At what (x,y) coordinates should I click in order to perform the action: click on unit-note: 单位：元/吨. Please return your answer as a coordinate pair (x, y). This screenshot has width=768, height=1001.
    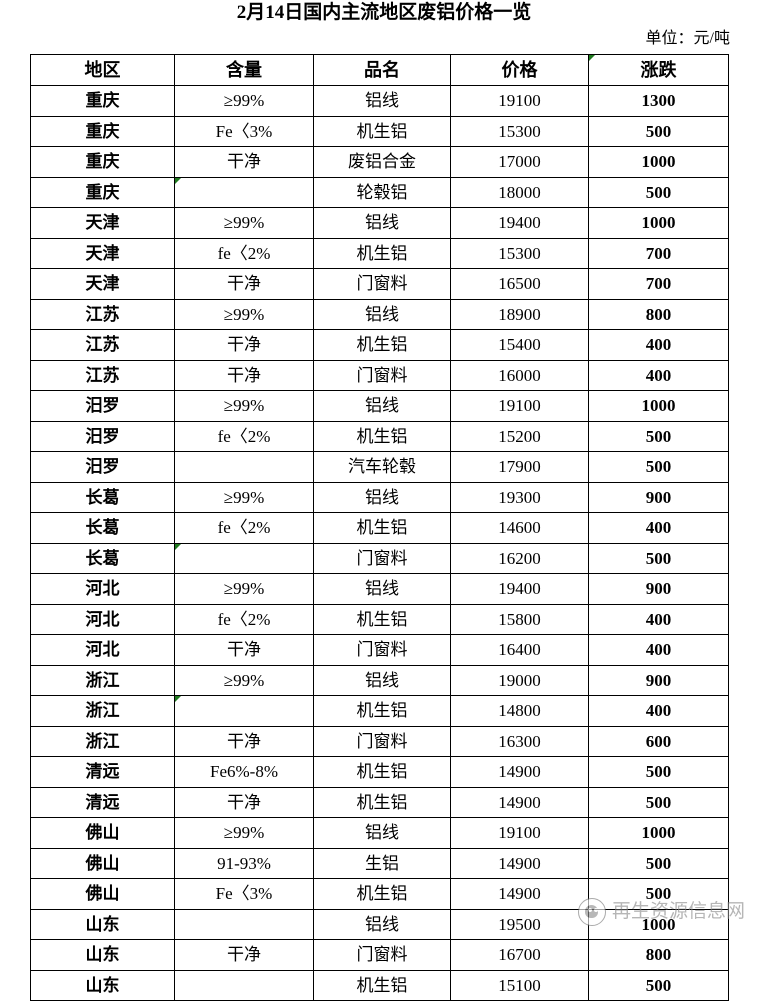
    Looking at the image, I should click on (687, 38).